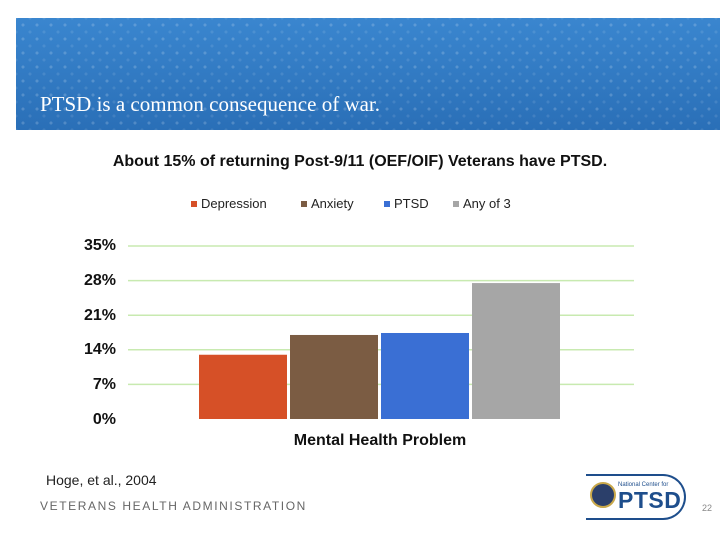  I want to click on legend-item-any-of-3: Any of 3, so click(482, 203).